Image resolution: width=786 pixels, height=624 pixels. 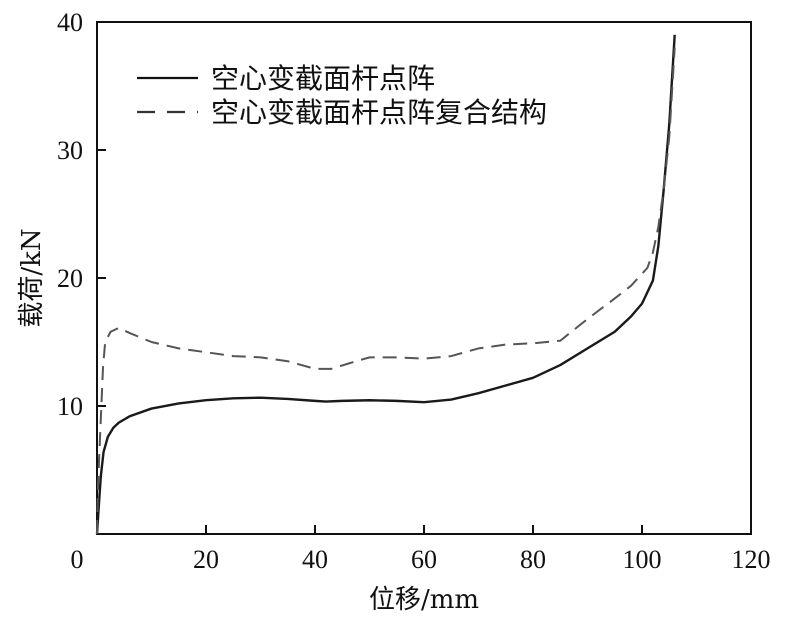 I want to click on x-tick-label: 20, so click(x=206, y=559).